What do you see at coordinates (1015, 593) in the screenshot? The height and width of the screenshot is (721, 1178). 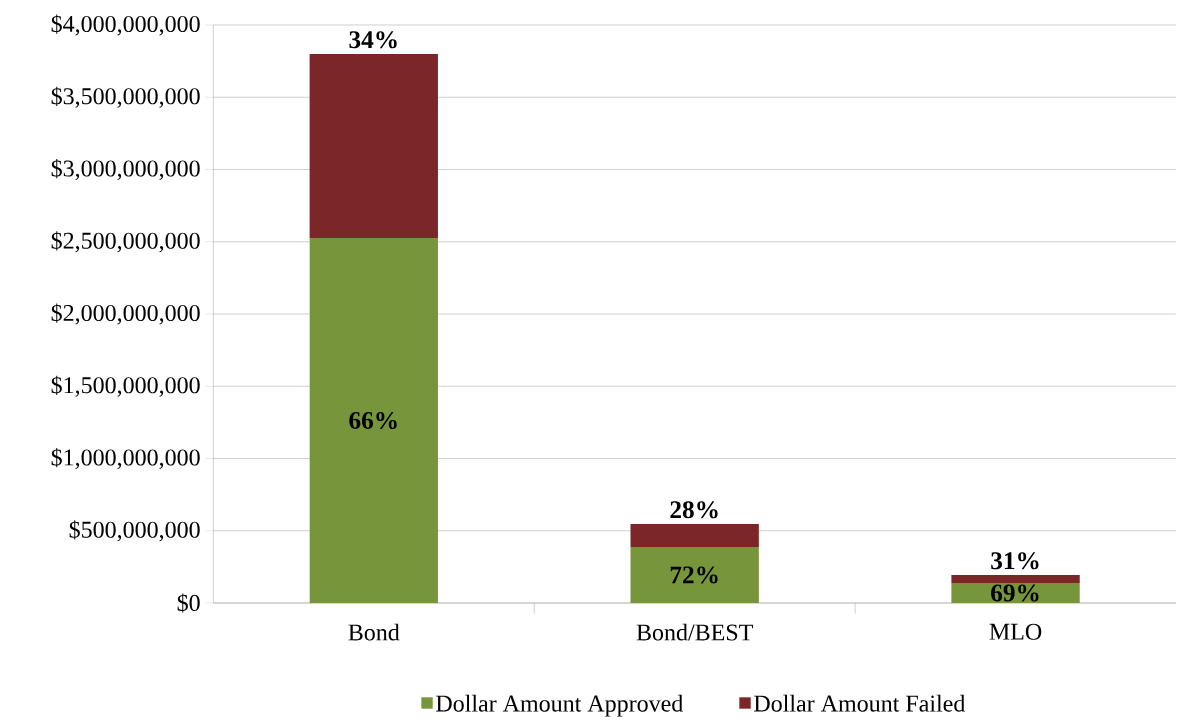 I see `annotation: 69%` at bounding box center [1015, 593].